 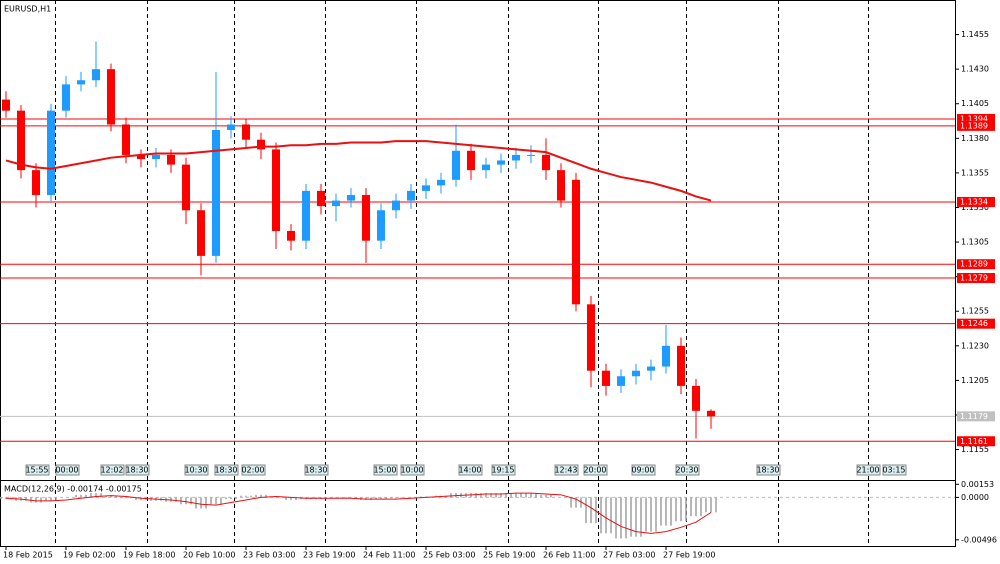 What do you see at coordinates (977, 484) in the screenshot?
I see `y-tick-label: 0.00153` at bounding box center [977, 484].